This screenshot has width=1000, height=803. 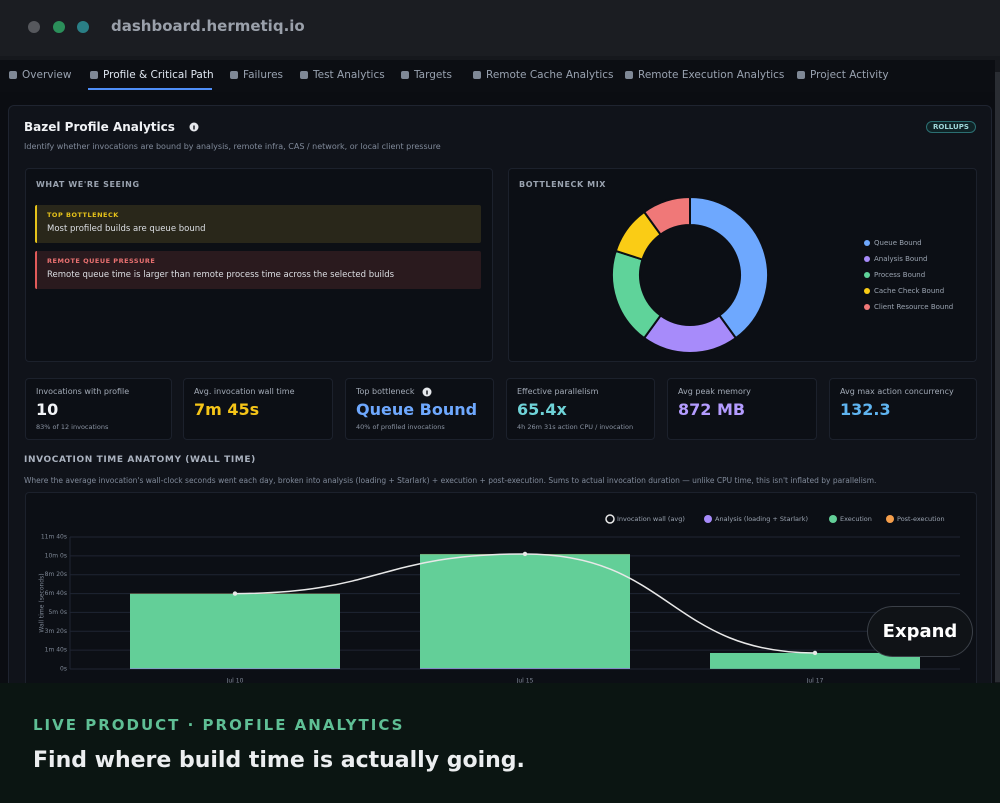 I want to click on stat-note: 83% of 12 invocations, so click(x=72, y=427).